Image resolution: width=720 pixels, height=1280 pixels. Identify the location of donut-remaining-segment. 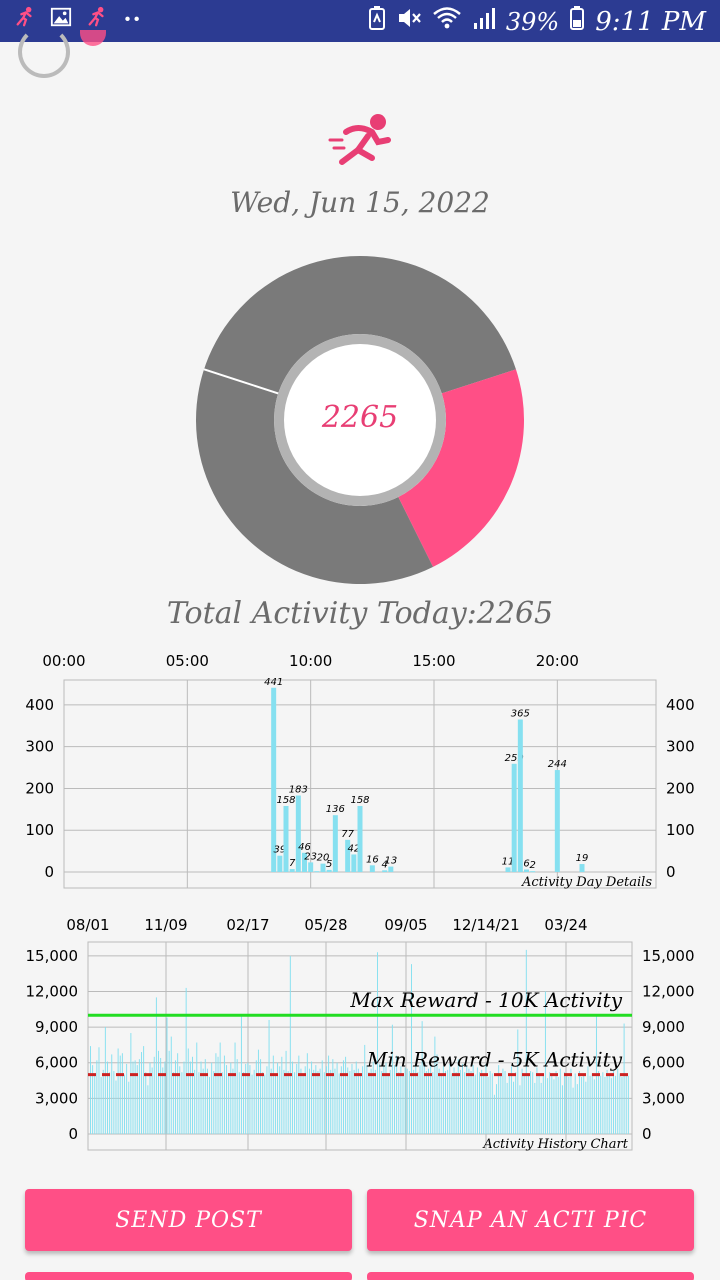
(356, 420).